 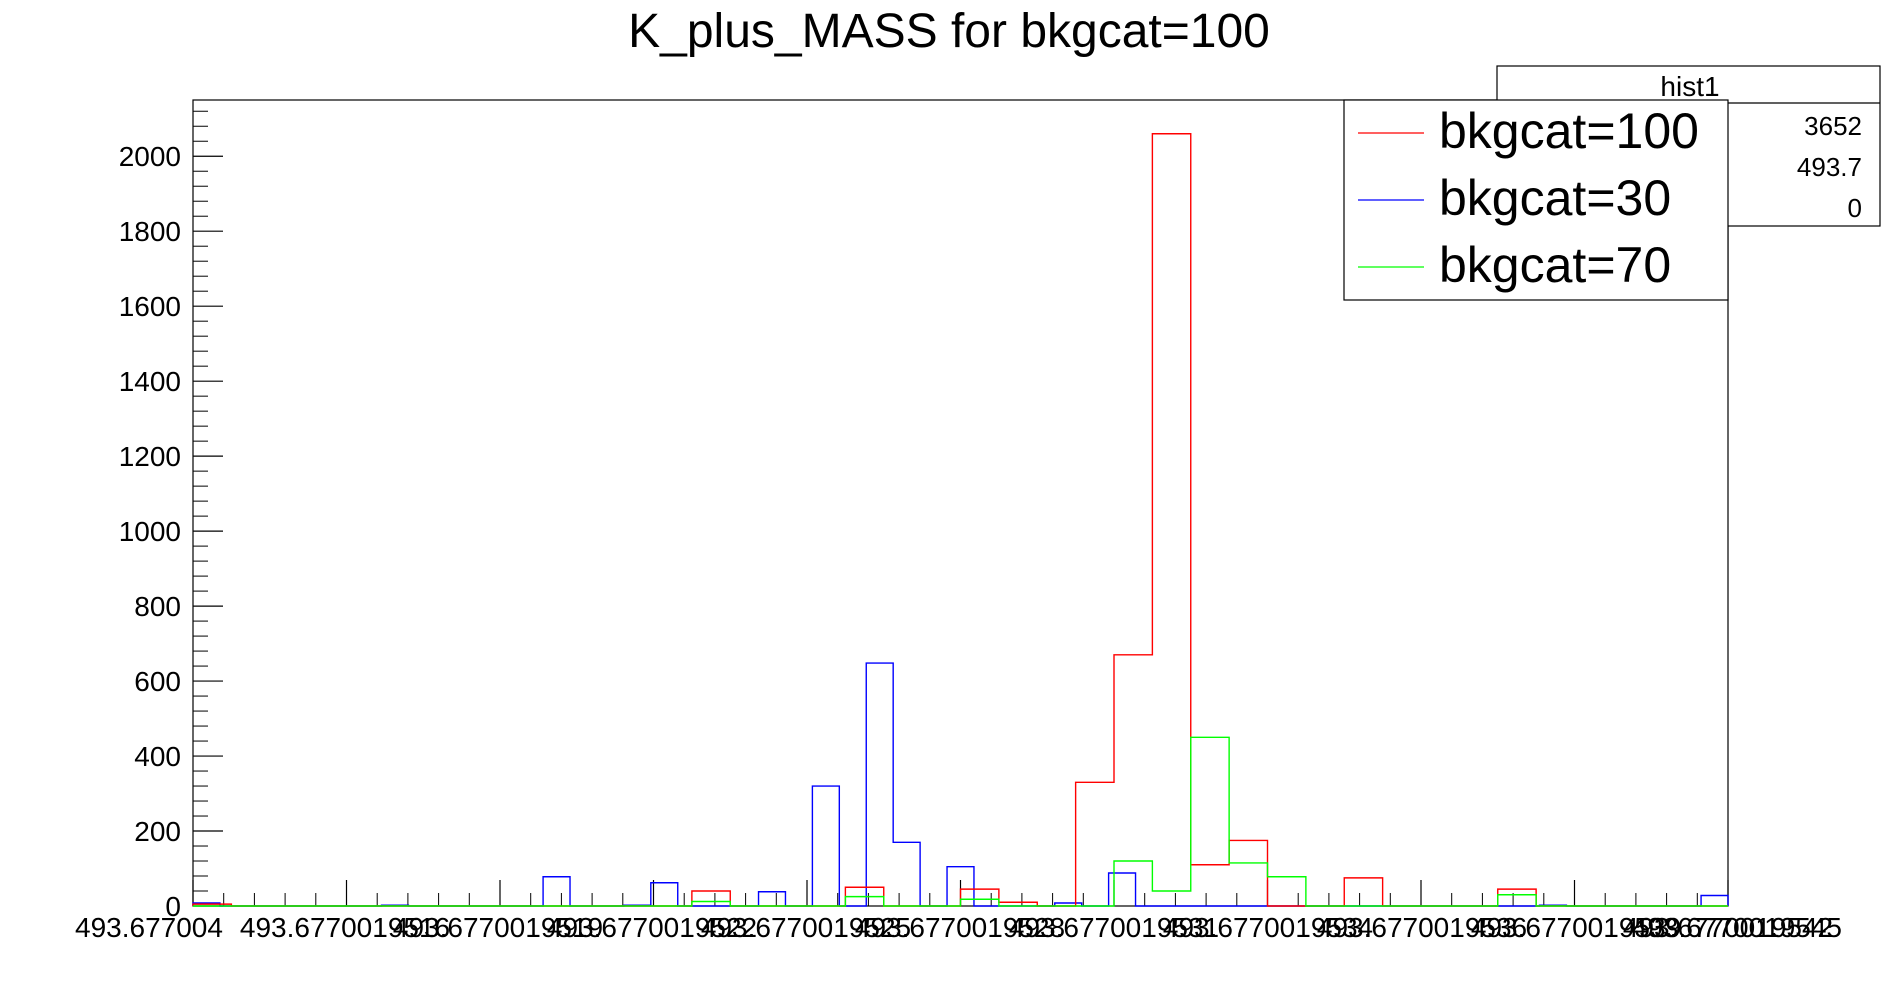 I want to click on legend-entry-0: bkgcat=100, so click(x=1528, y=131).